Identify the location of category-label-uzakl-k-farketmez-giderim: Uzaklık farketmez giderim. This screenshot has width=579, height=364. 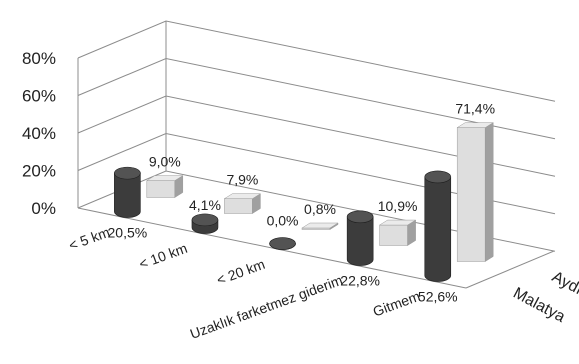
(266, 307).